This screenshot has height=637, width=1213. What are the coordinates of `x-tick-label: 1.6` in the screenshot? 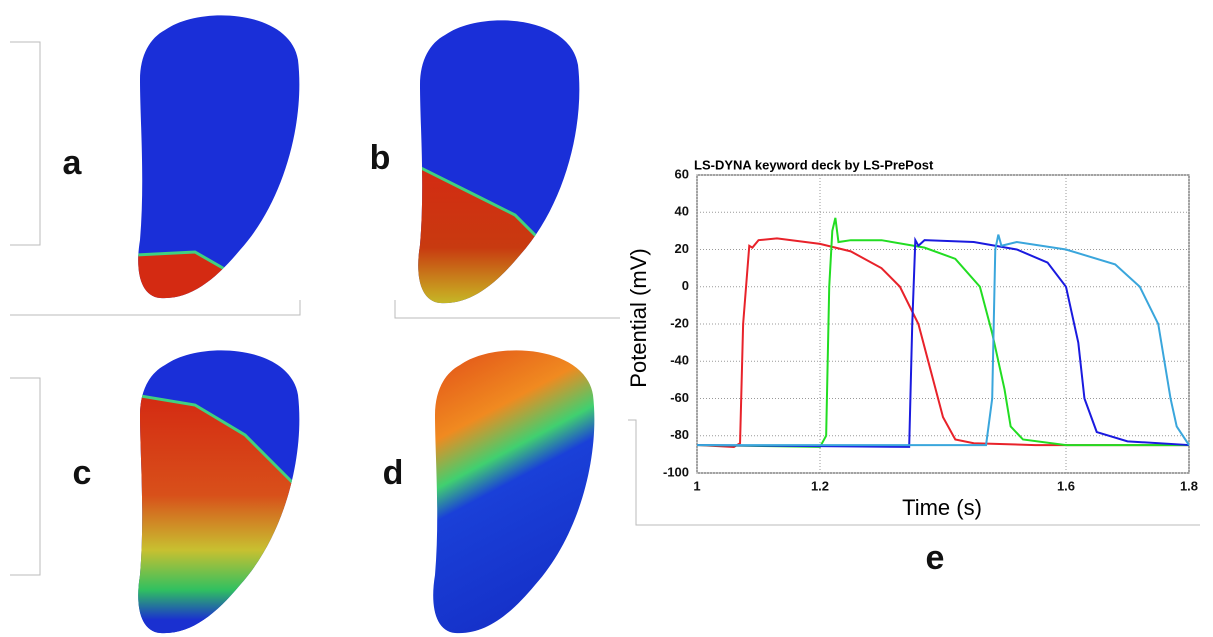 It's located at (1066, 485).